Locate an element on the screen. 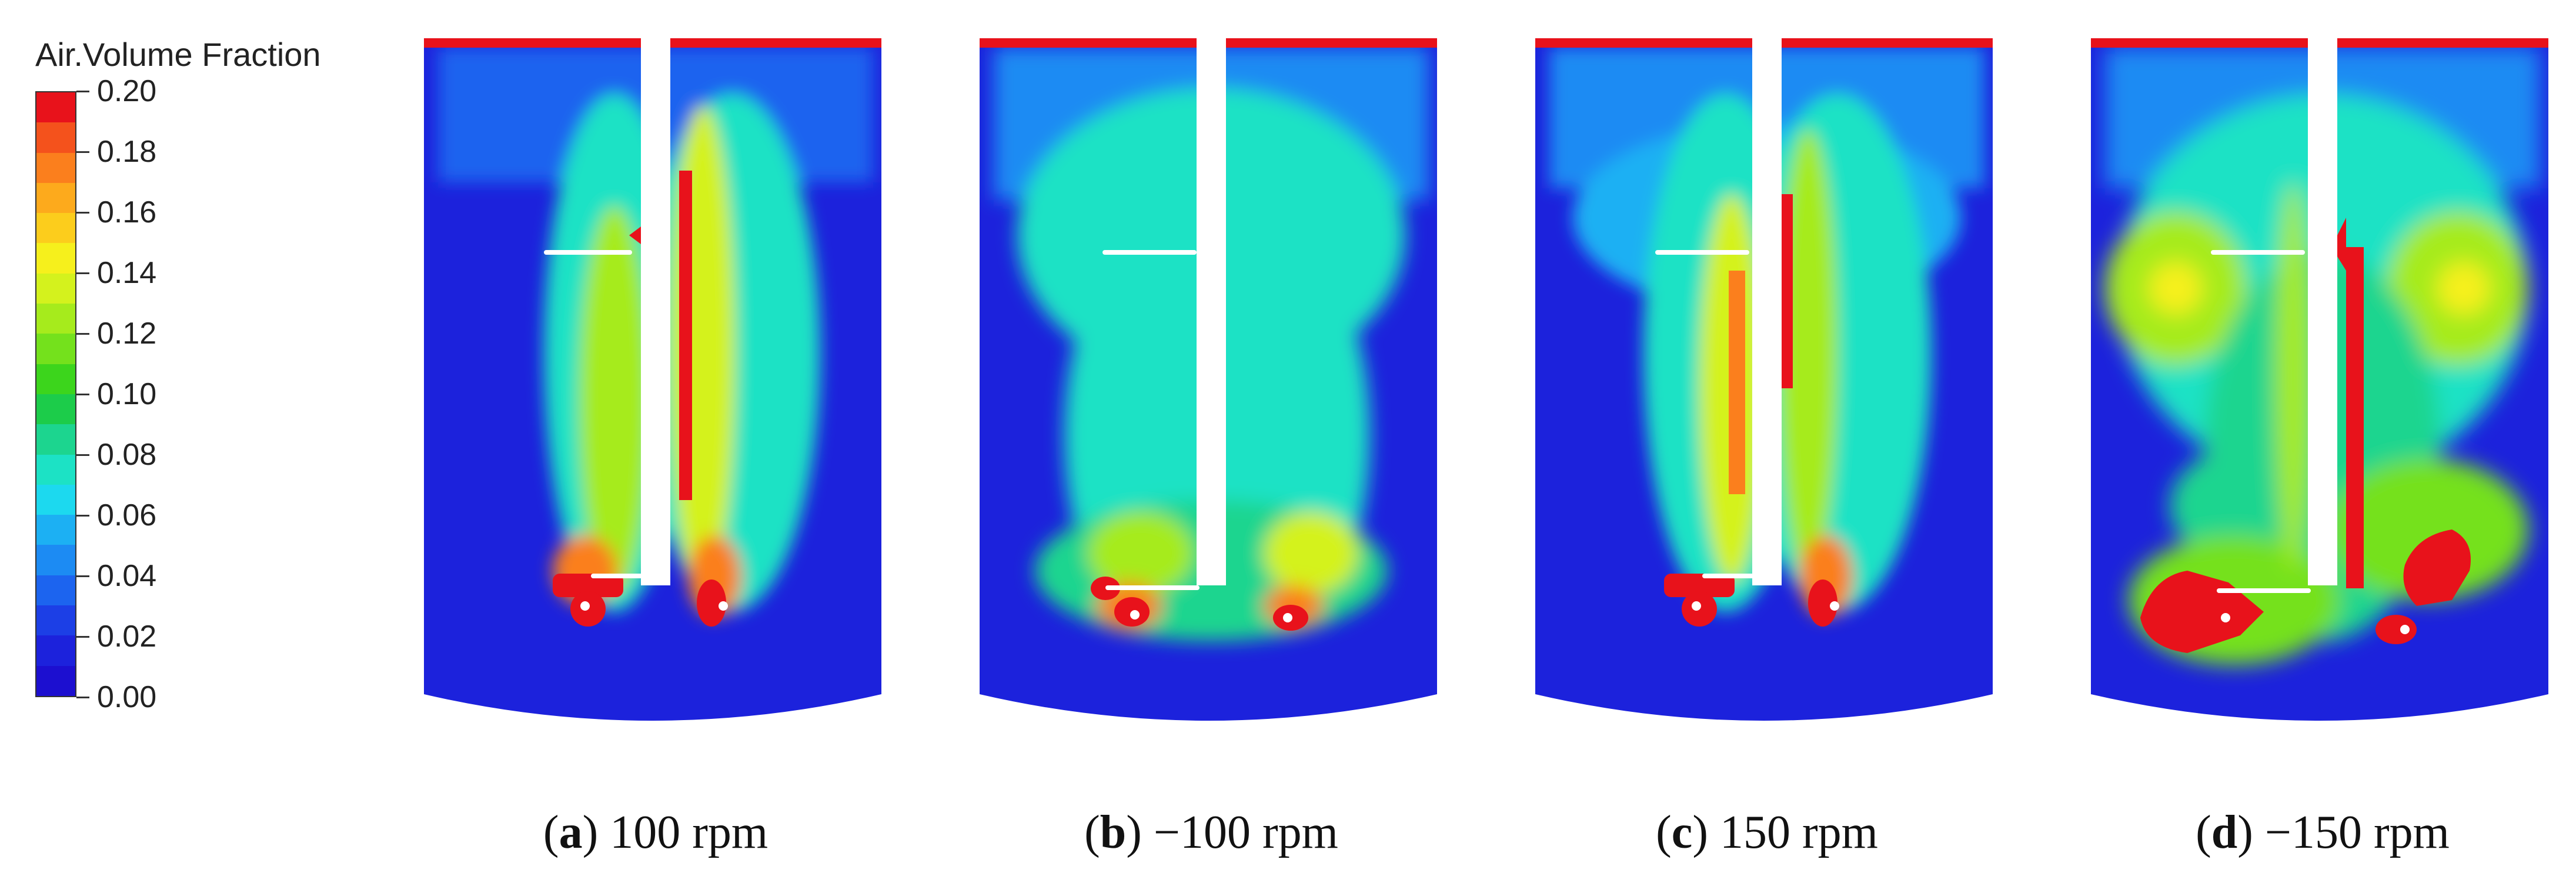 The height and width of the screenshot is (886, 2576). contour-plot-a is located at coordinates (652, 372).